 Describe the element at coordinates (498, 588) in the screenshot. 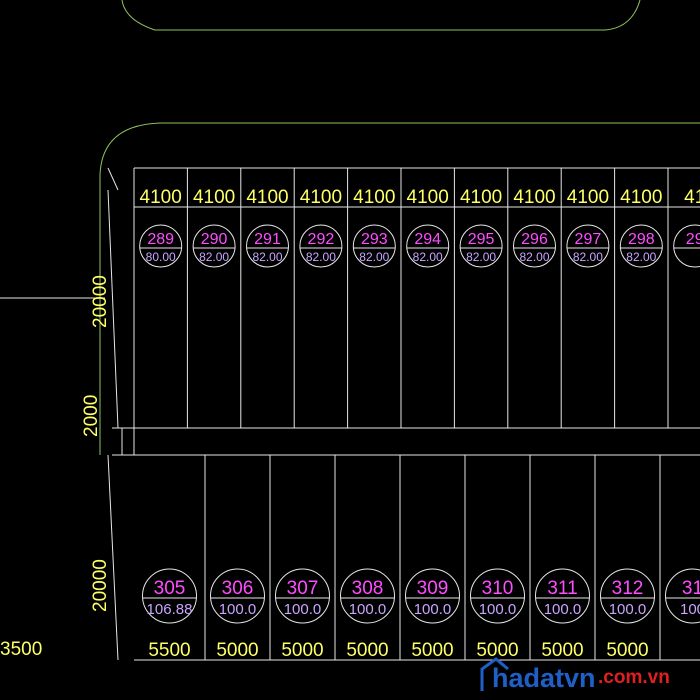

I see `lot-number: 310` at that location.